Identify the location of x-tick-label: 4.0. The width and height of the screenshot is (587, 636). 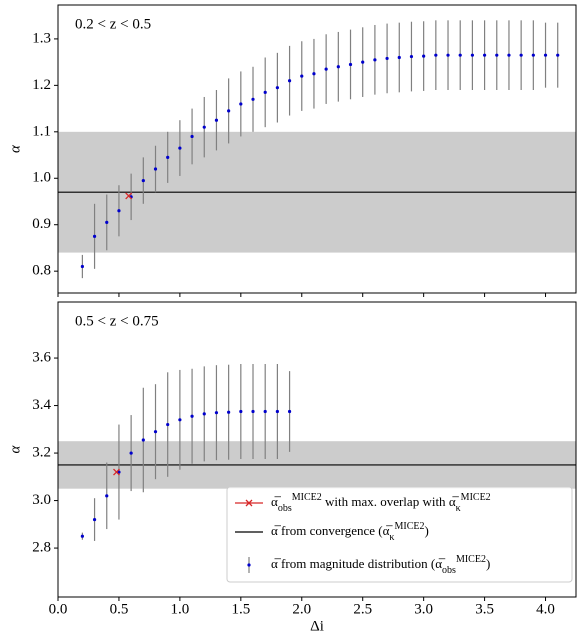
(545, 609).